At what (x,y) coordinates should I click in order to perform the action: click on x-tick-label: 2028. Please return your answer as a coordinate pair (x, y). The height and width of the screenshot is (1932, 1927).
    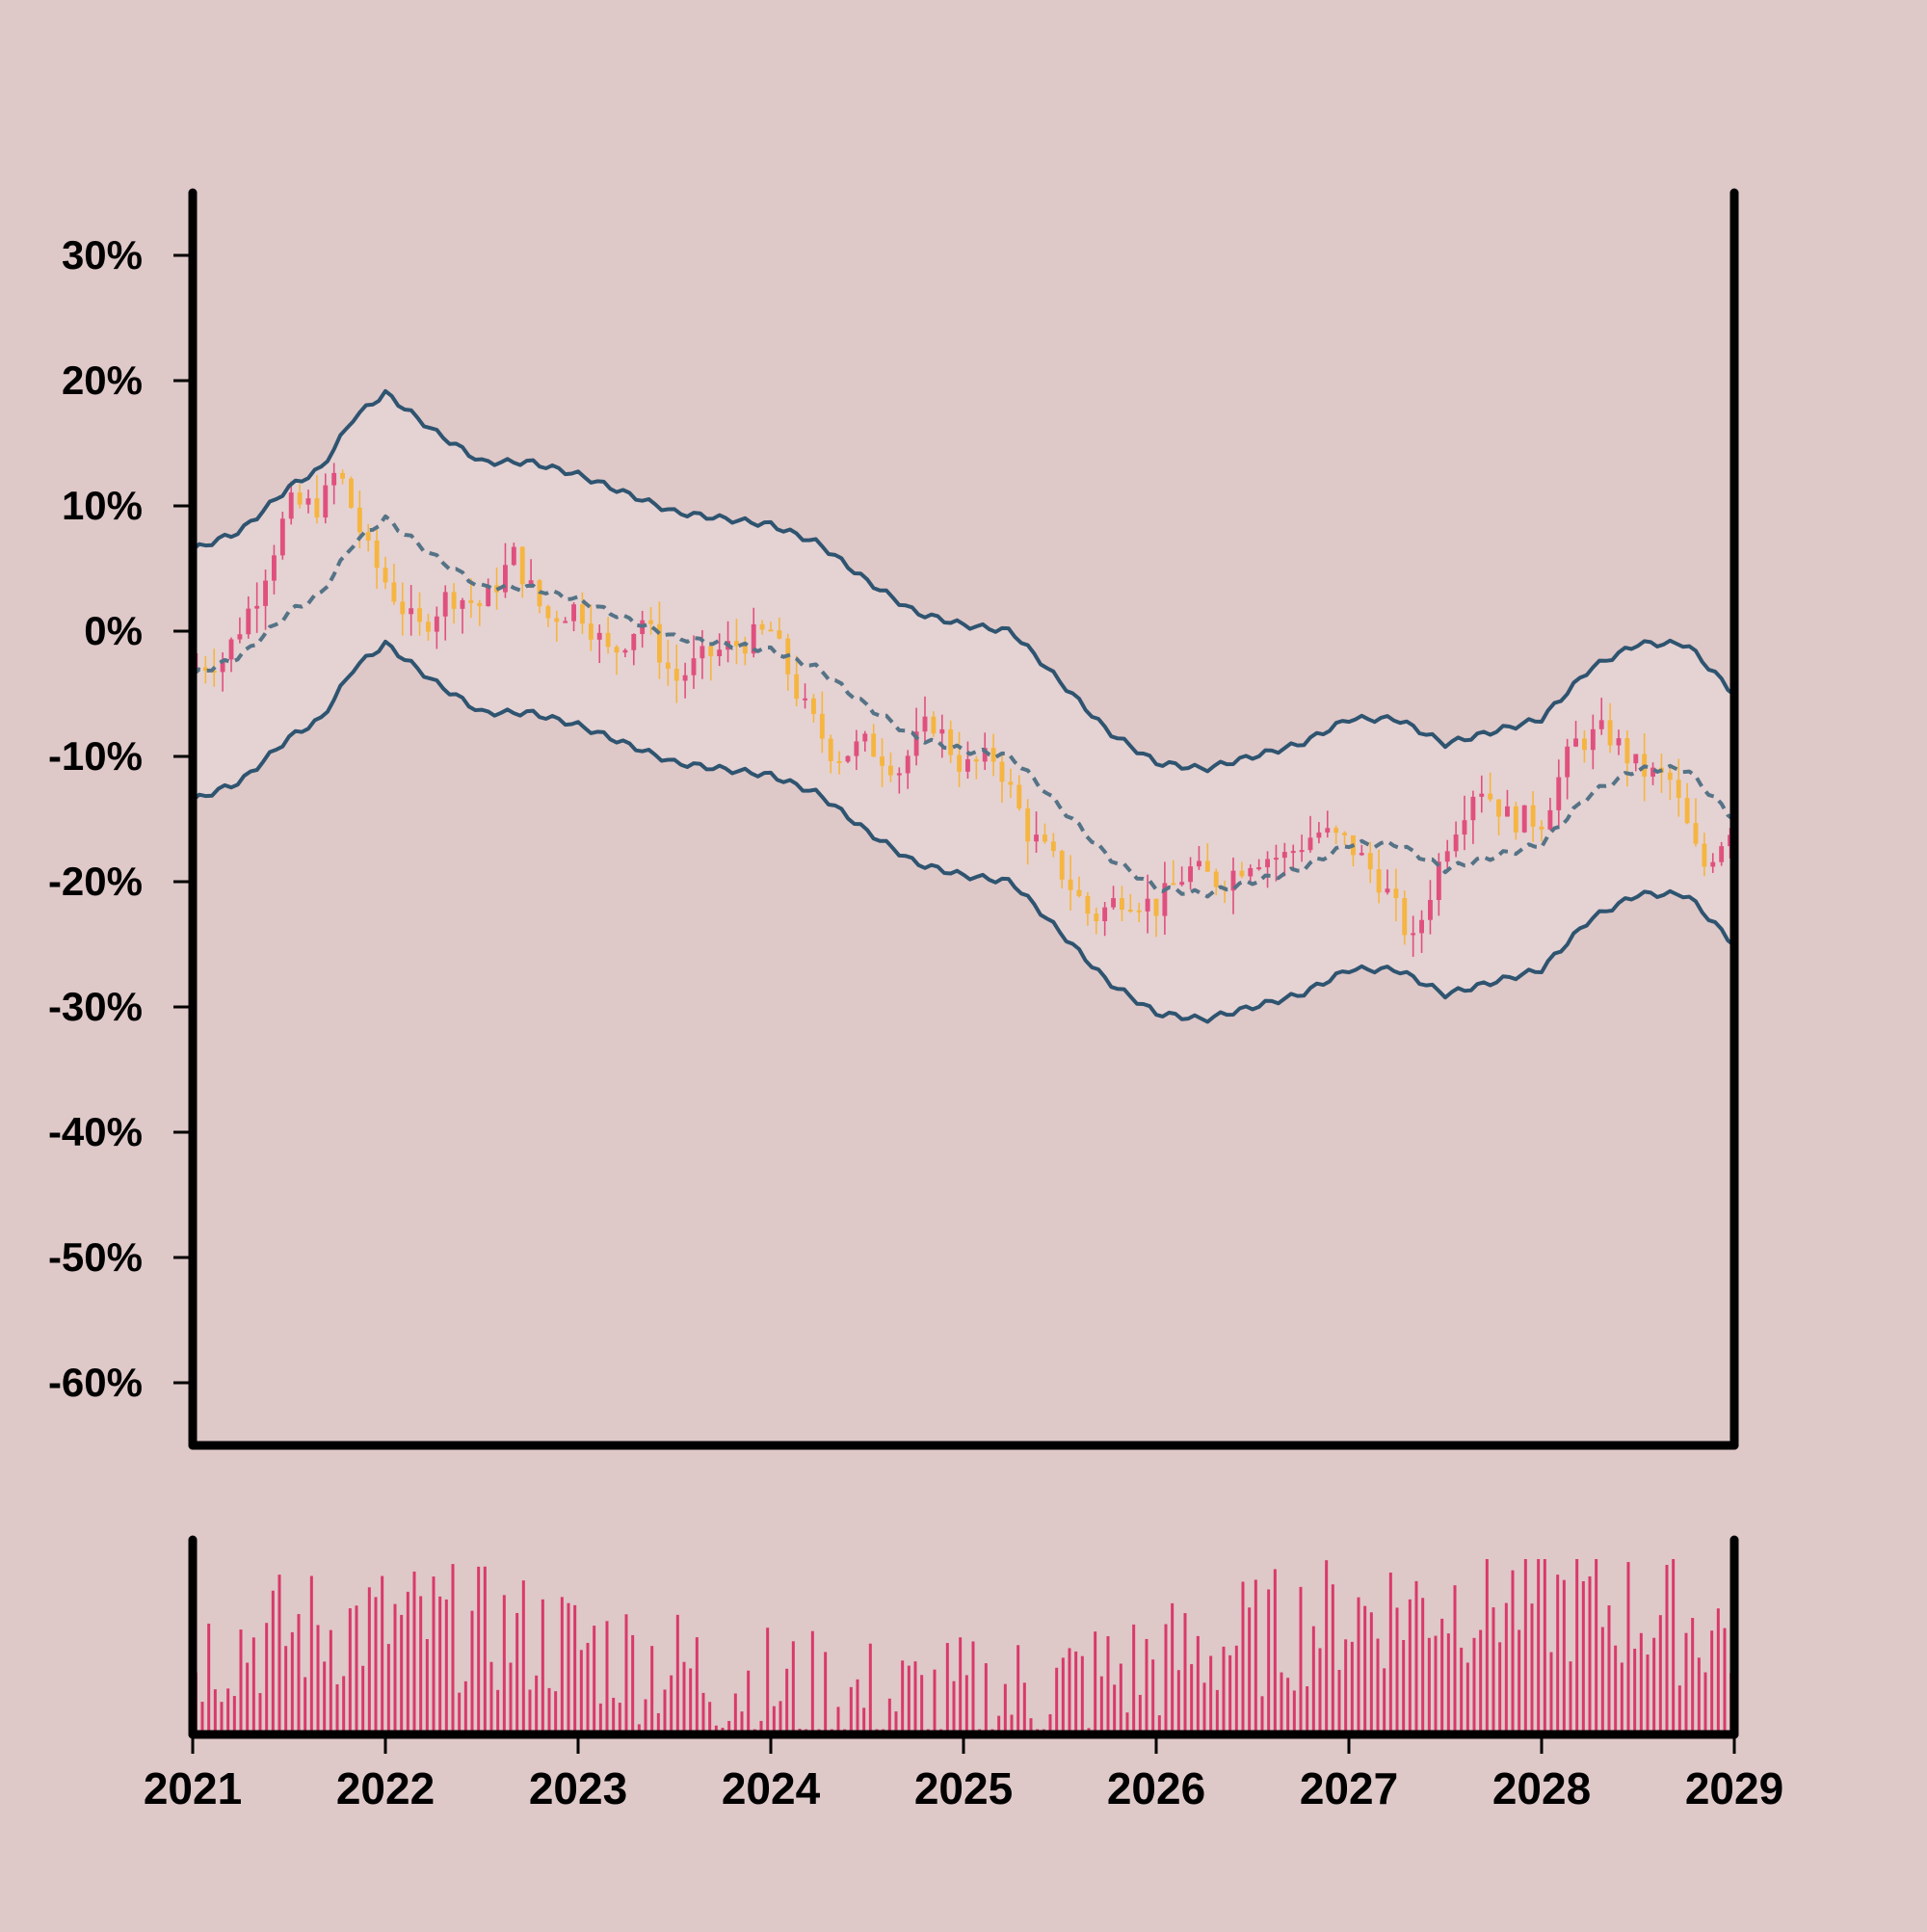
    Looking at the image, I should click on (1542, 1788).